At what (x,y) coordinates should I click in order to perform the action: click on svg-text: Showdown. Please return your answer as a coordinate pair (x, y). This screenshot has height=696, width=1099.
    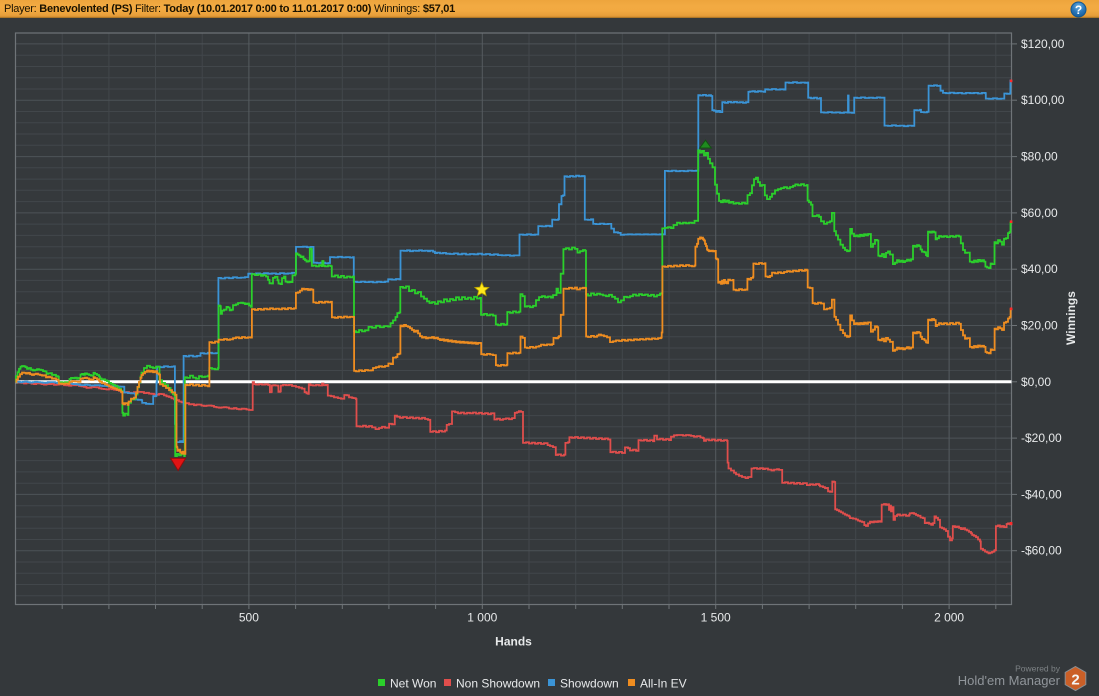
    Looking at the image, I should click on (589, 684).